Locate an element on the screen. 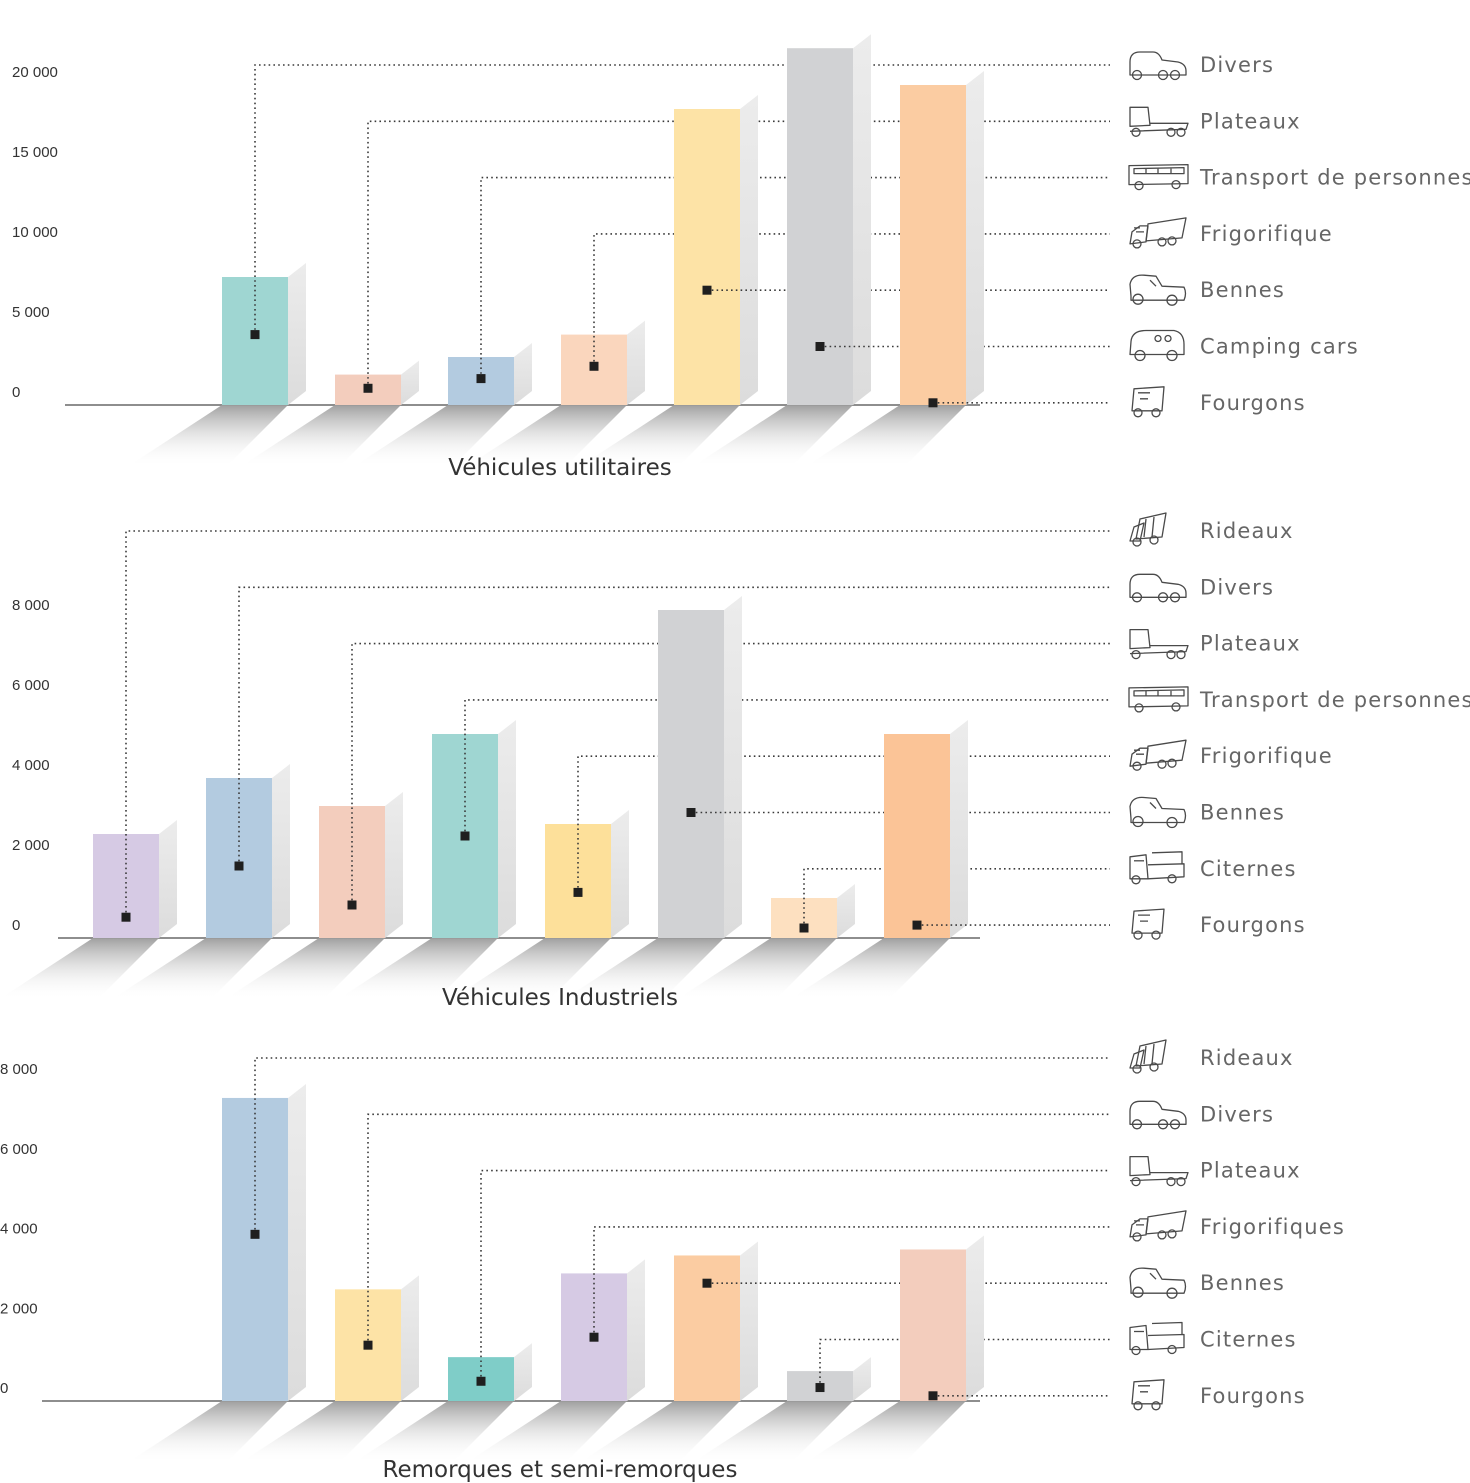 The width and height of the screenshot is (1470, 1483). bar-plateaux is located at coordinates (352, 872).